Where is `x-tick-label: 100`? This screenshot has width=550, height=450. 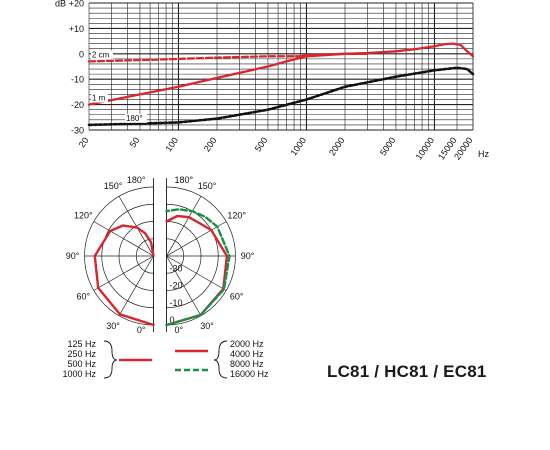 x-tick-label: 100 is located at coordinates (171, 144).